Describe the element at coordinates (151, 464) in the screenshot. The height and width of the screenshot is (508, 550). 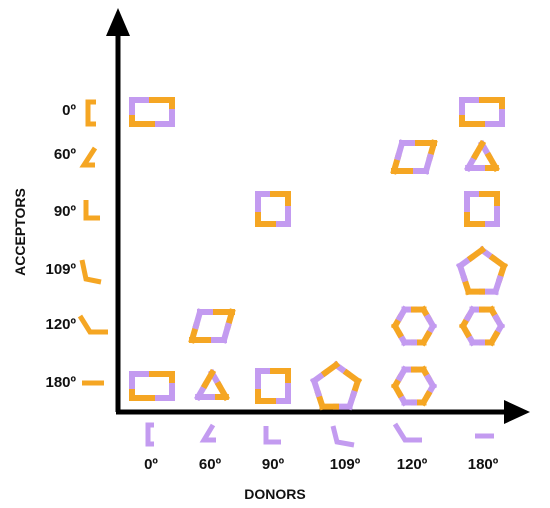
I see `donor-label-0: 0º` at that location.